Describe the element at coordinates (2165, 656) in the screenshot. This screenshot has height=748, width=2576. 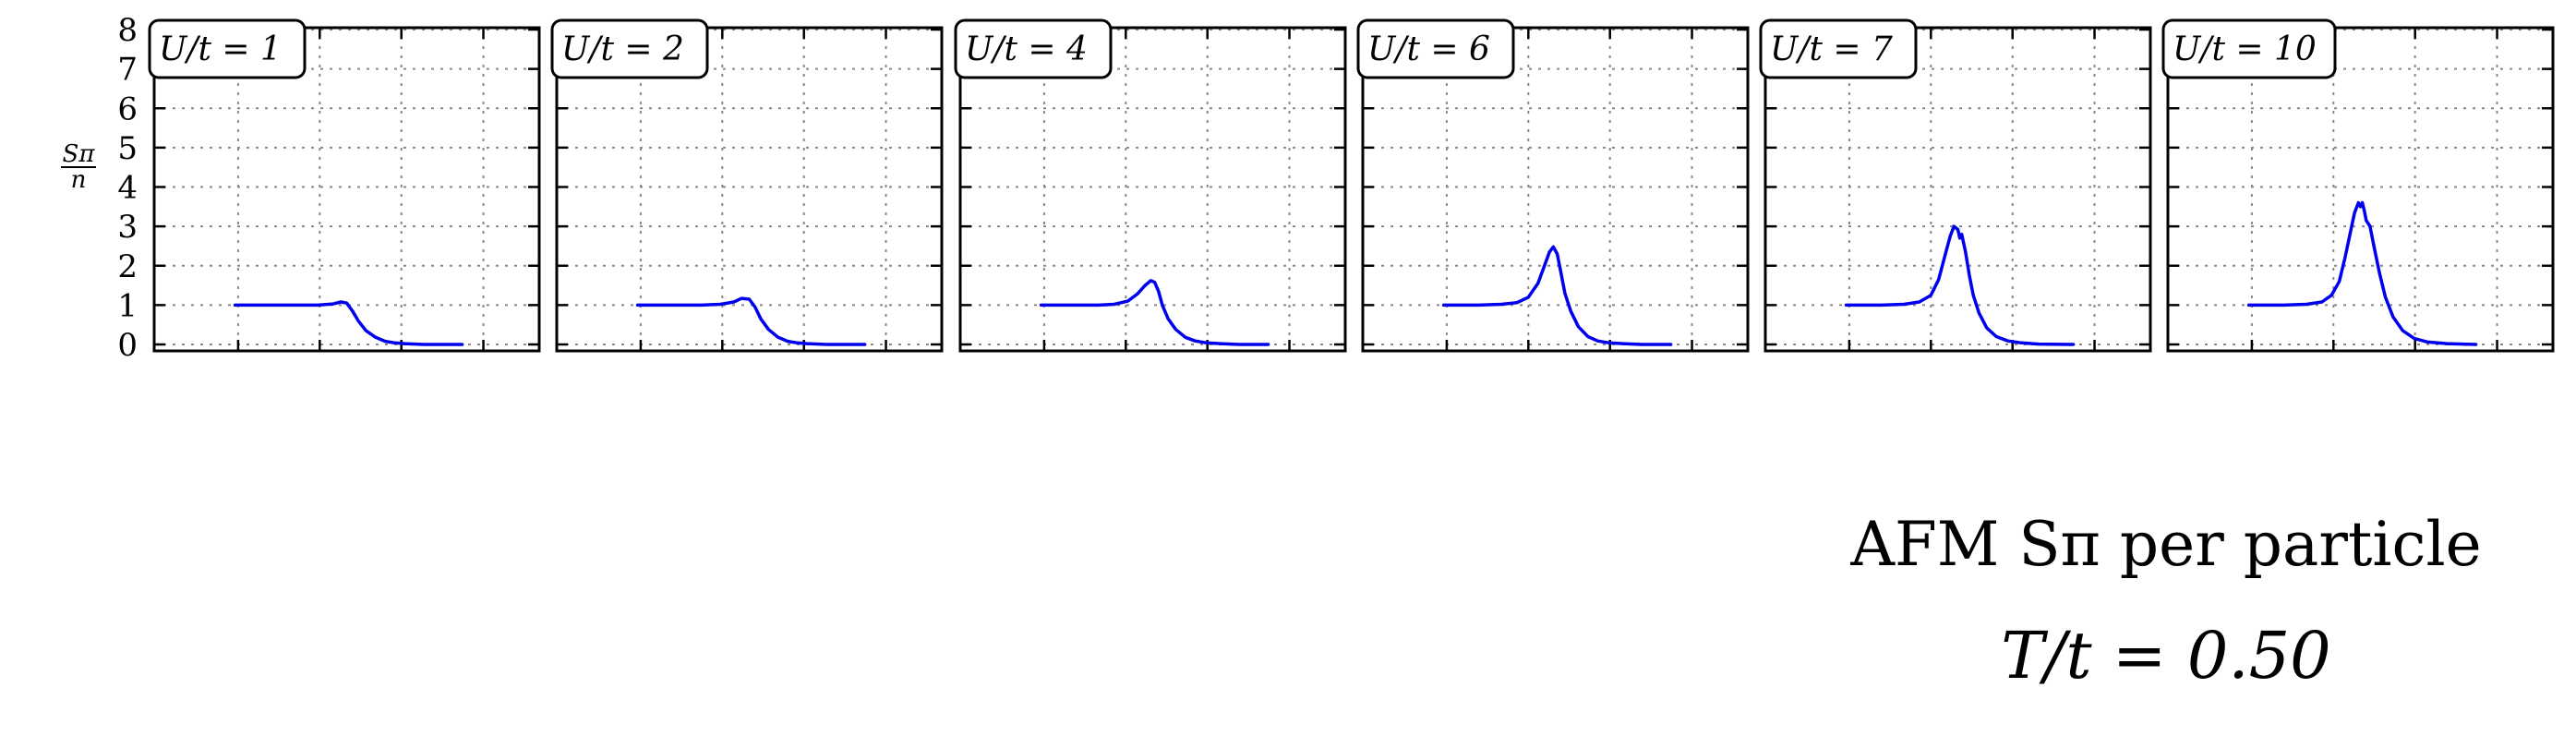
I see `figure-caption-temperature: T/t = 0.50` at that location.